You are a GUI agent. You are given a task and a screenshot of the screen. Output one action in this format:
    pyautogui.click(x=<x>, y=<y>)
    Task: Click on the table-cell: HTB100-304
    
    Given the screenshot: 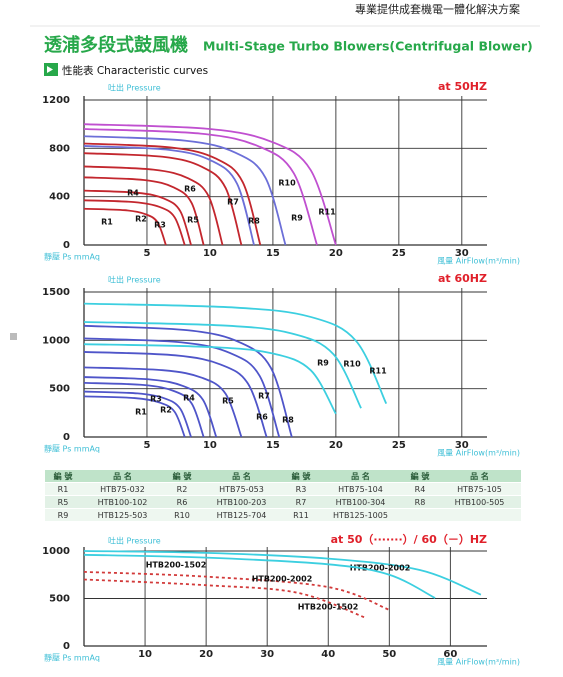 What is the action you would take?
    pyautogui.click(x=360, y=502)
    